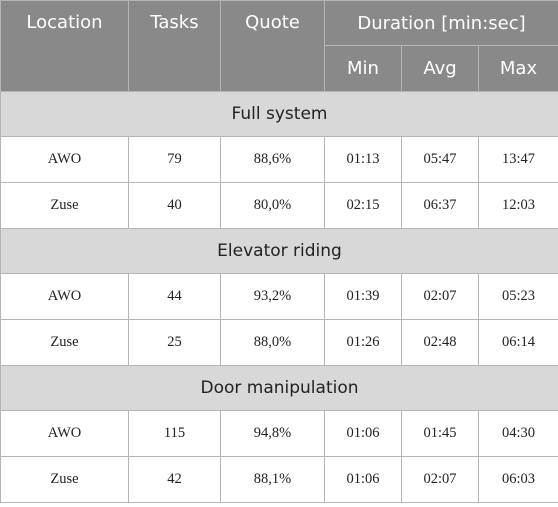 This screenshot has height=507, width=558. I want to click on cell-avg: 01:45, so click(440, 433).